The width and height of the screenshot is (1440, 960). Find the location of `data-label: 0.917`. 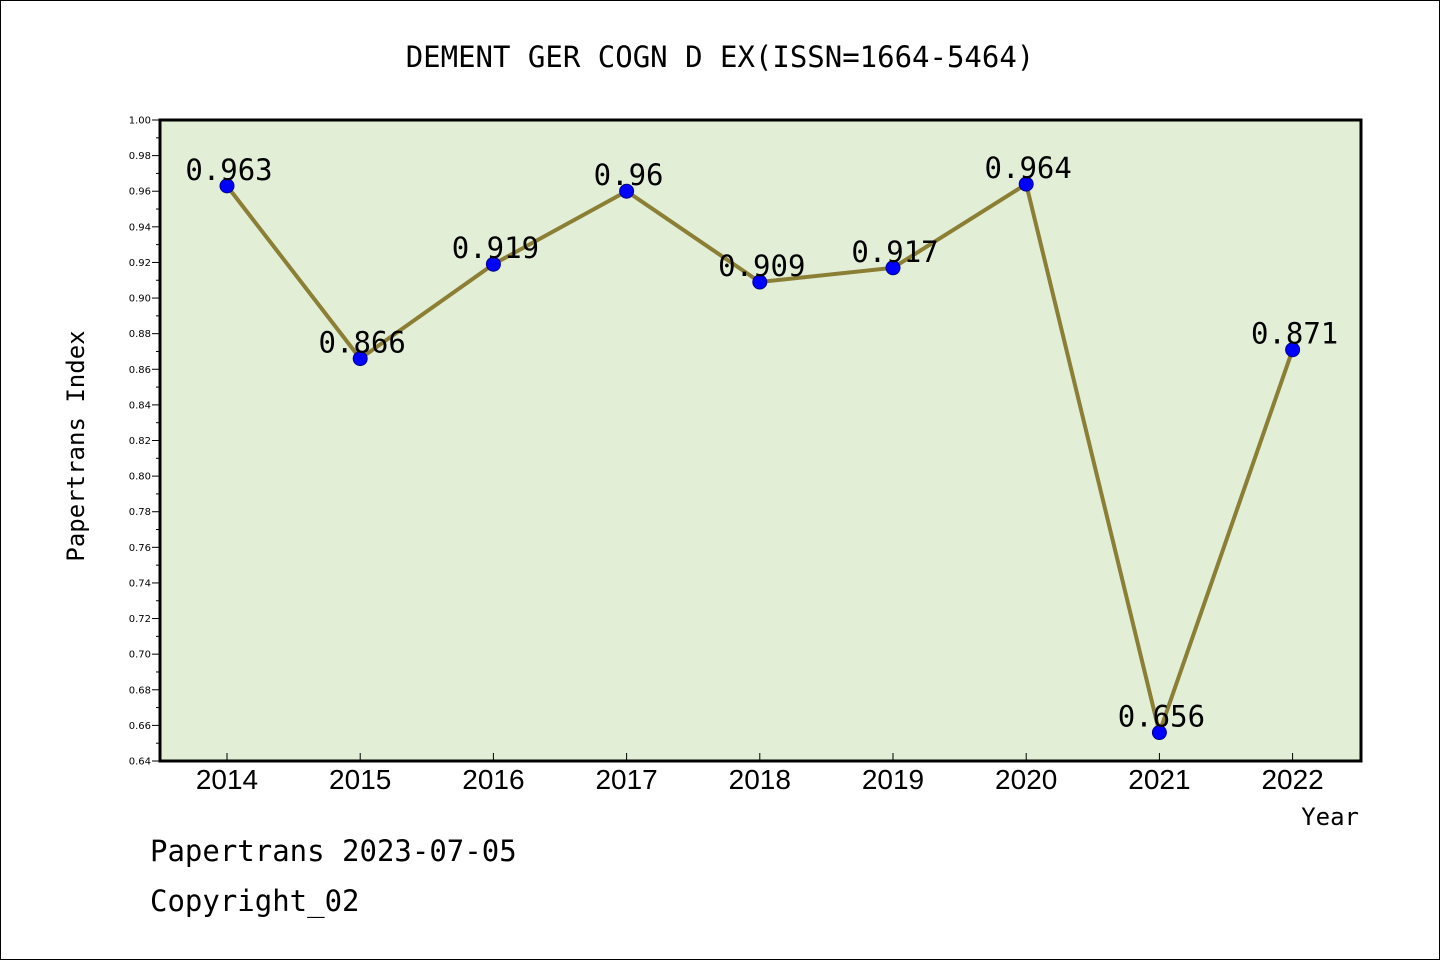

data-label: 0.917 is located at coordinates (894, 252).